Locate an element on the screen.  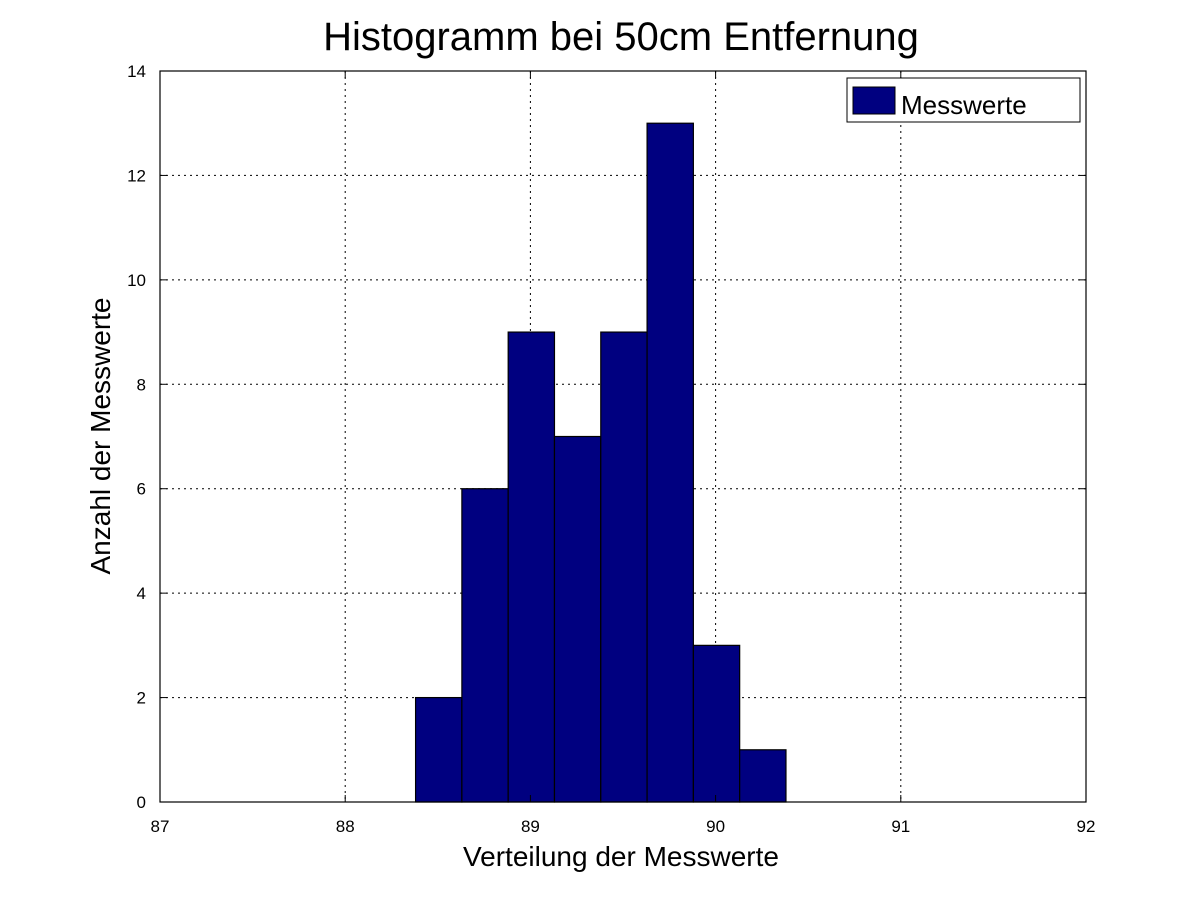
y-tick-label: 0 is located at coordinates (141, 802).